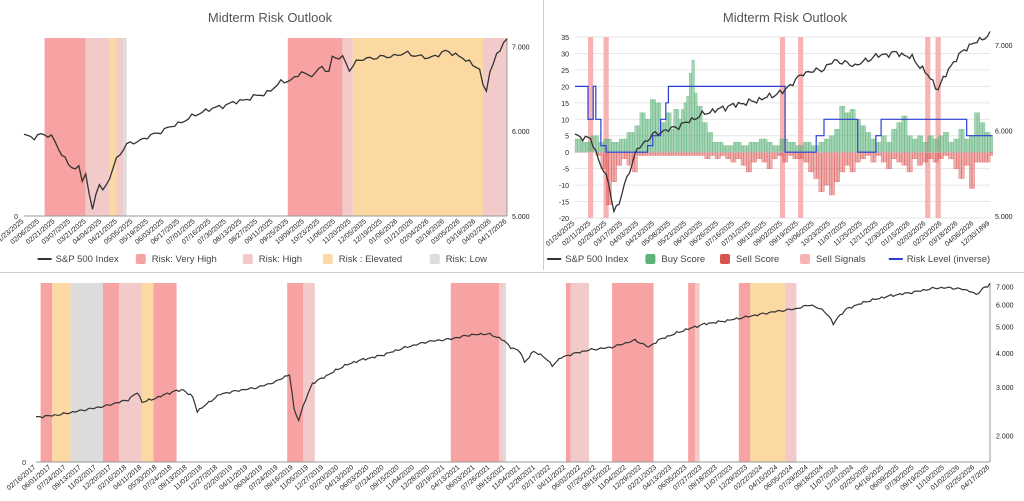  I want to click on left-axis-tick: 10, so click(565, 120).